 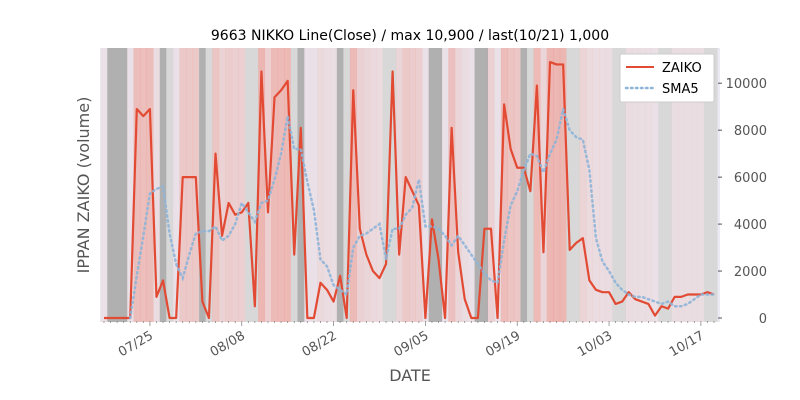 I want to click on x-tick-label: 10/17, so click(x=687, y=344).